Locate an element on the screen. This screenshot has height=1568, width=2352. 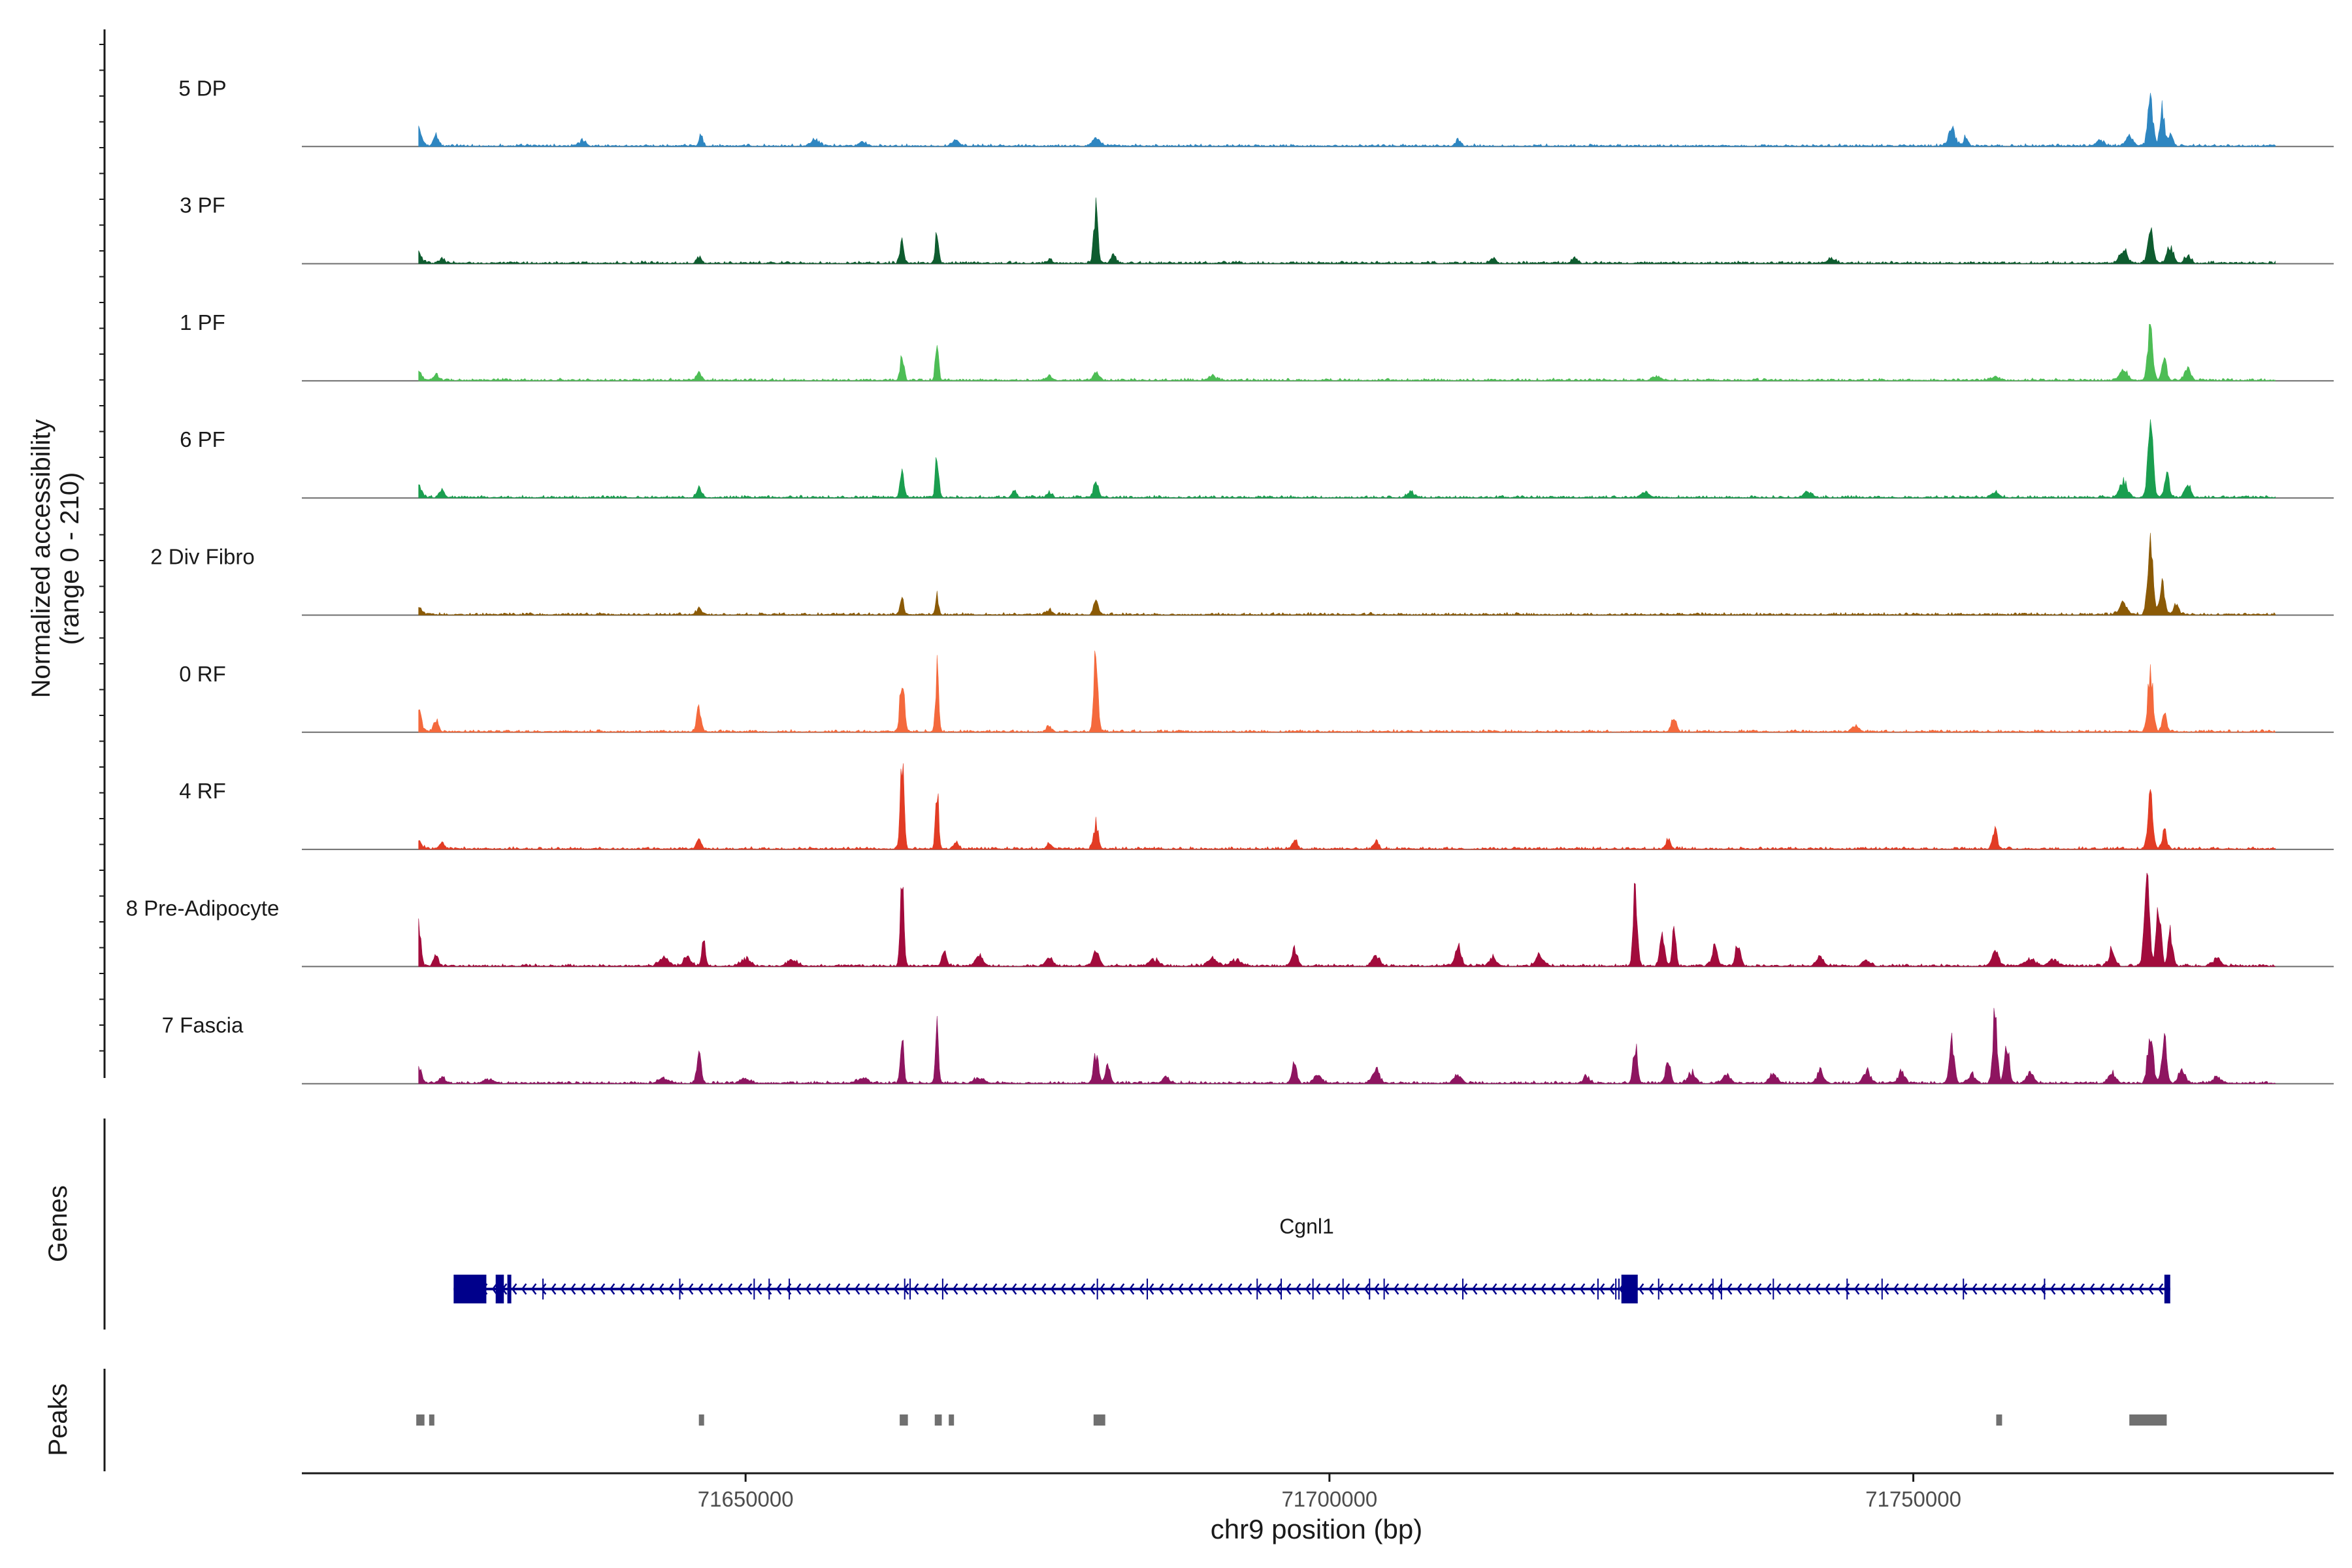
peak-regions is located at coordinates (1291, 1420).